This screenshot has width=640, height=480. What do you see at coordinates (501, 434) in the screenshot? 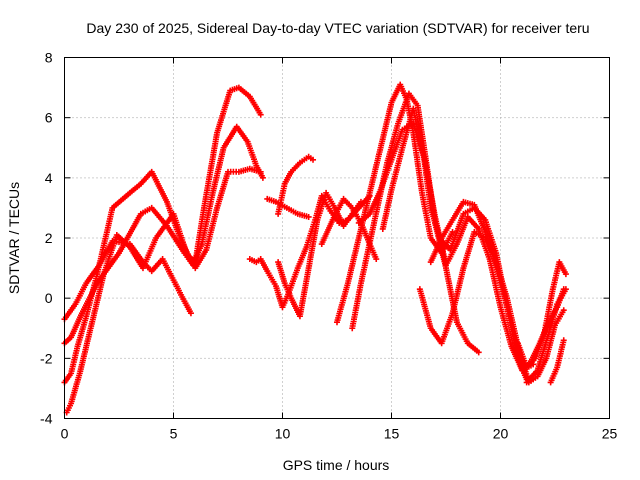
I see `x-tick-label: 20` at bounding box center [501, 434].